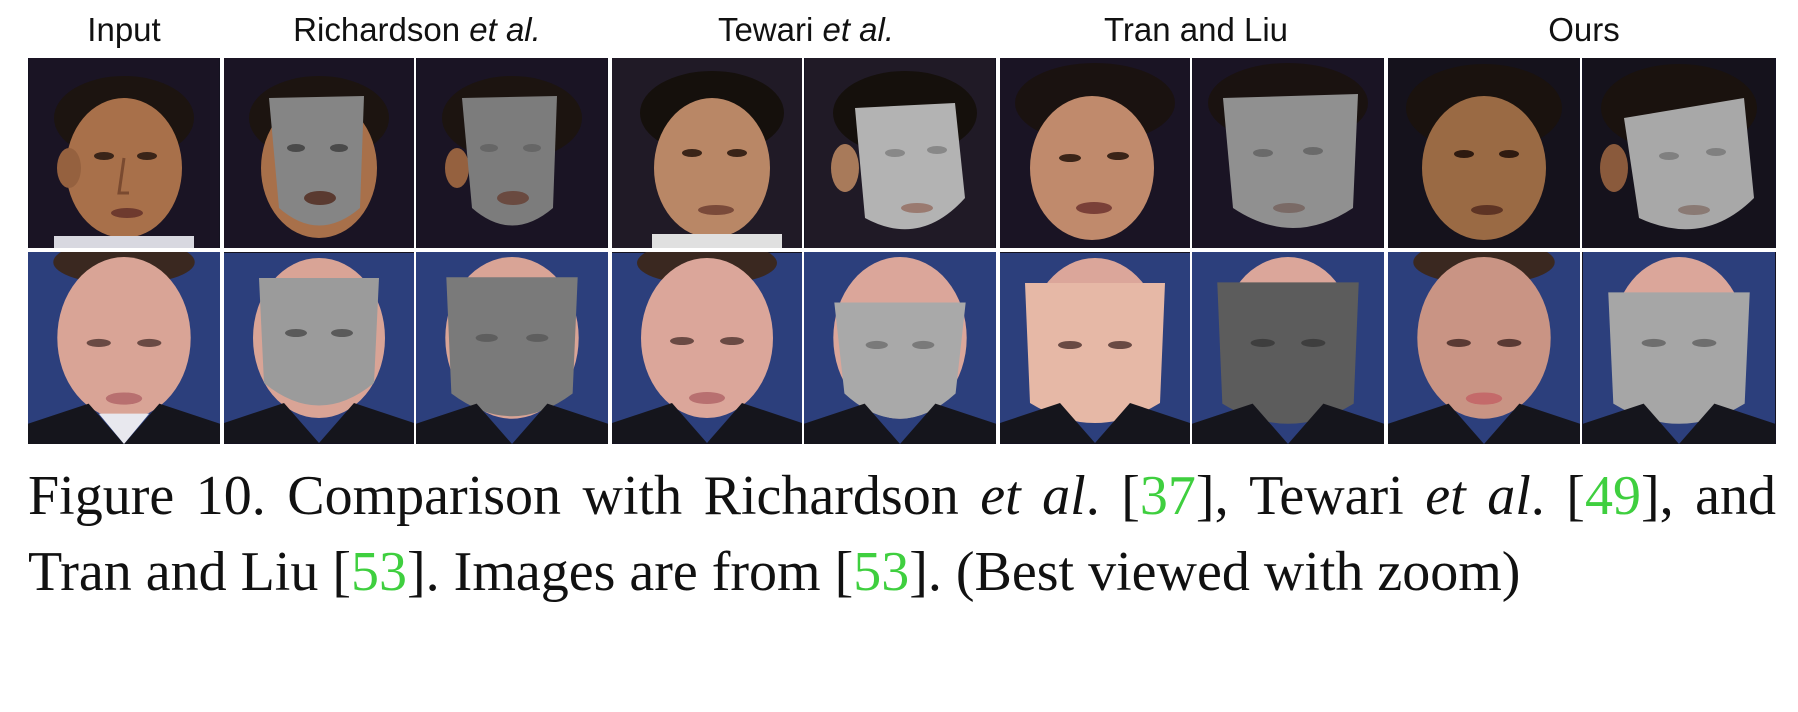 This screenshot has height=712, width=1798. What do you see at coordinates (1095, 348) in the screenshot?
I see `tran-liu-overlay-row2` at bounding box center [1095, 348].